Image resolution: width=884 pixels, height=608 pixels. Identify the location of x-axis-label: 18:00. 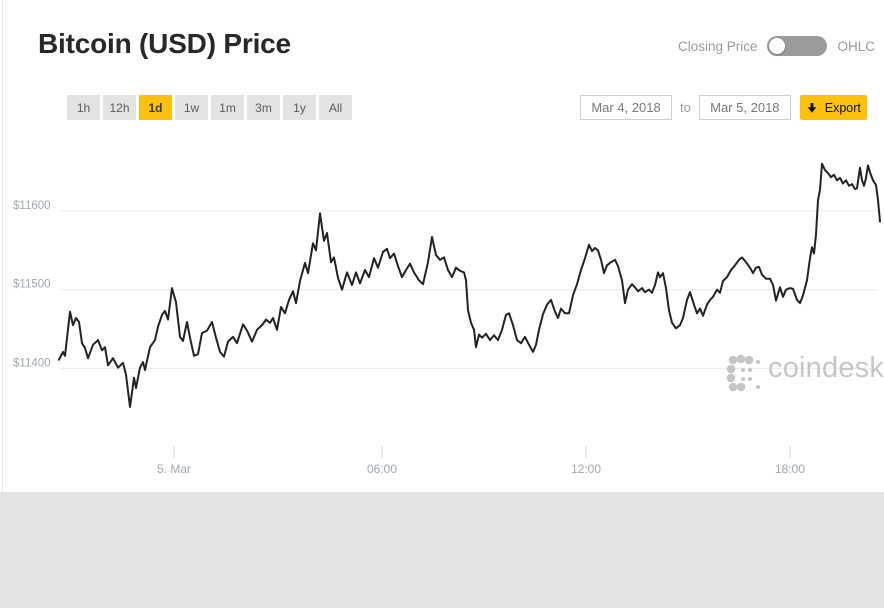
(790, 469).